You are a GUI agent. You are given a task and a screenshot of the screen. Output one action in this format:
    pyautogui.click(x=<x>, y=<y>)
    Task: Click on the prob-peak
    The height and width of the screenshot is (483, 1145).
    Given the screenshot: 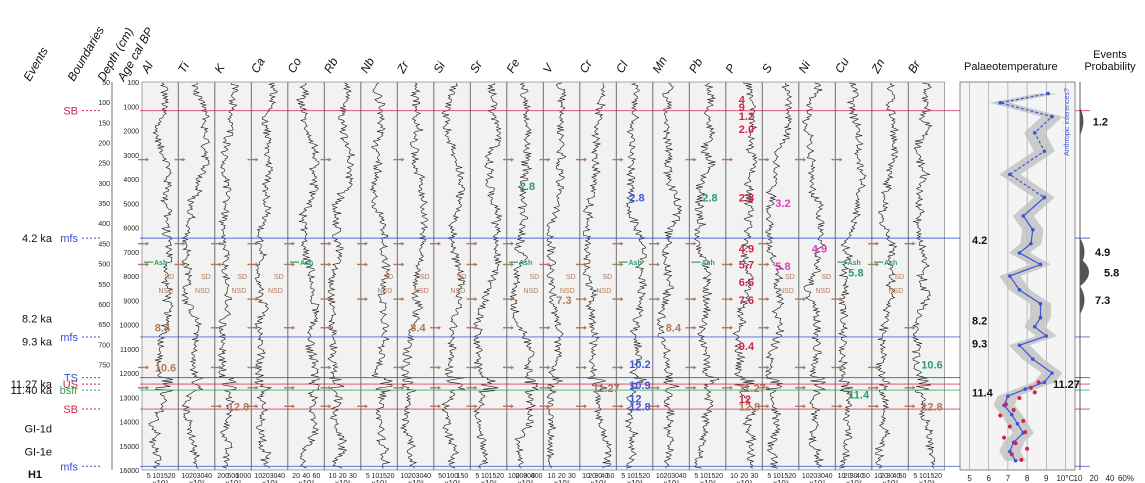 What is the action you would take?
    pyautogui.click(x=1082, y=251)
    